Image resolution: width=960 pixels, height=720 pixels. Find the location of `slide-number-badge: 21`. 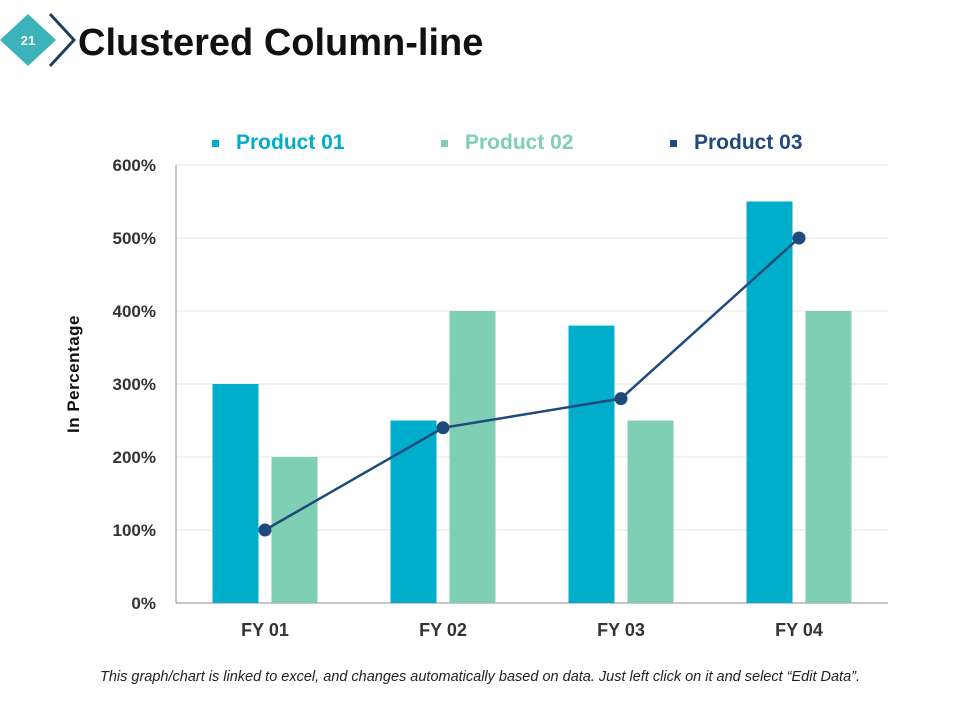

slide-number-badge: 21 is located at coordinates (38, 40).